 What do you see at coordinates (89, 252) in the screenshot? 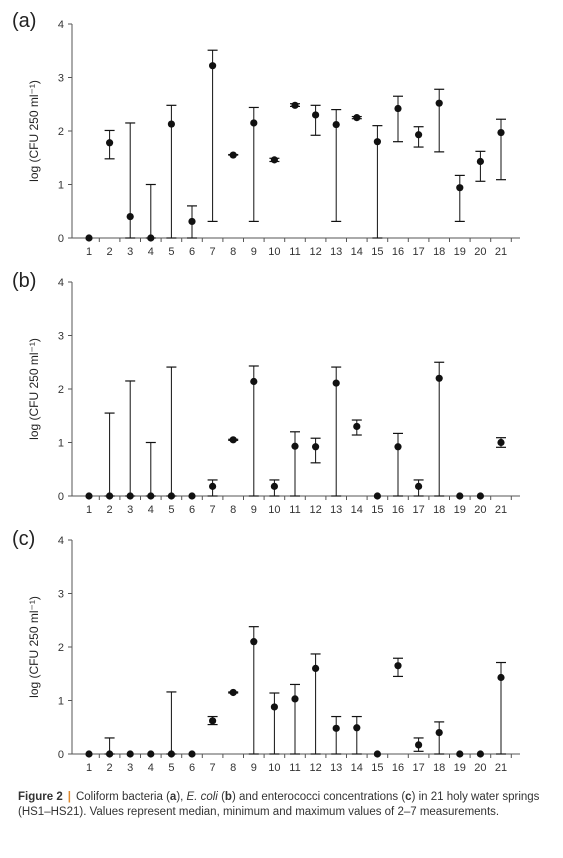
I see `x-tick-label-a: 1` at bounding box center [89, 252].